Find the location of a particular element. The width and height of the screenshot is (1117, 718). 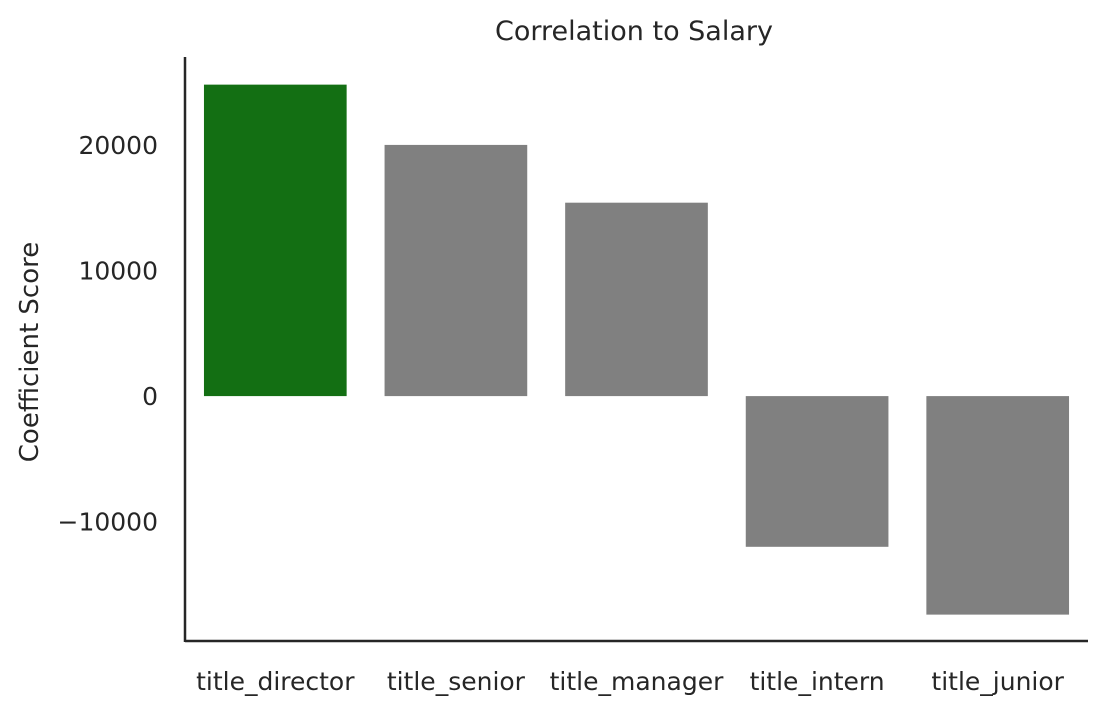

bar-title-junior is located at coordinates (998, 505).